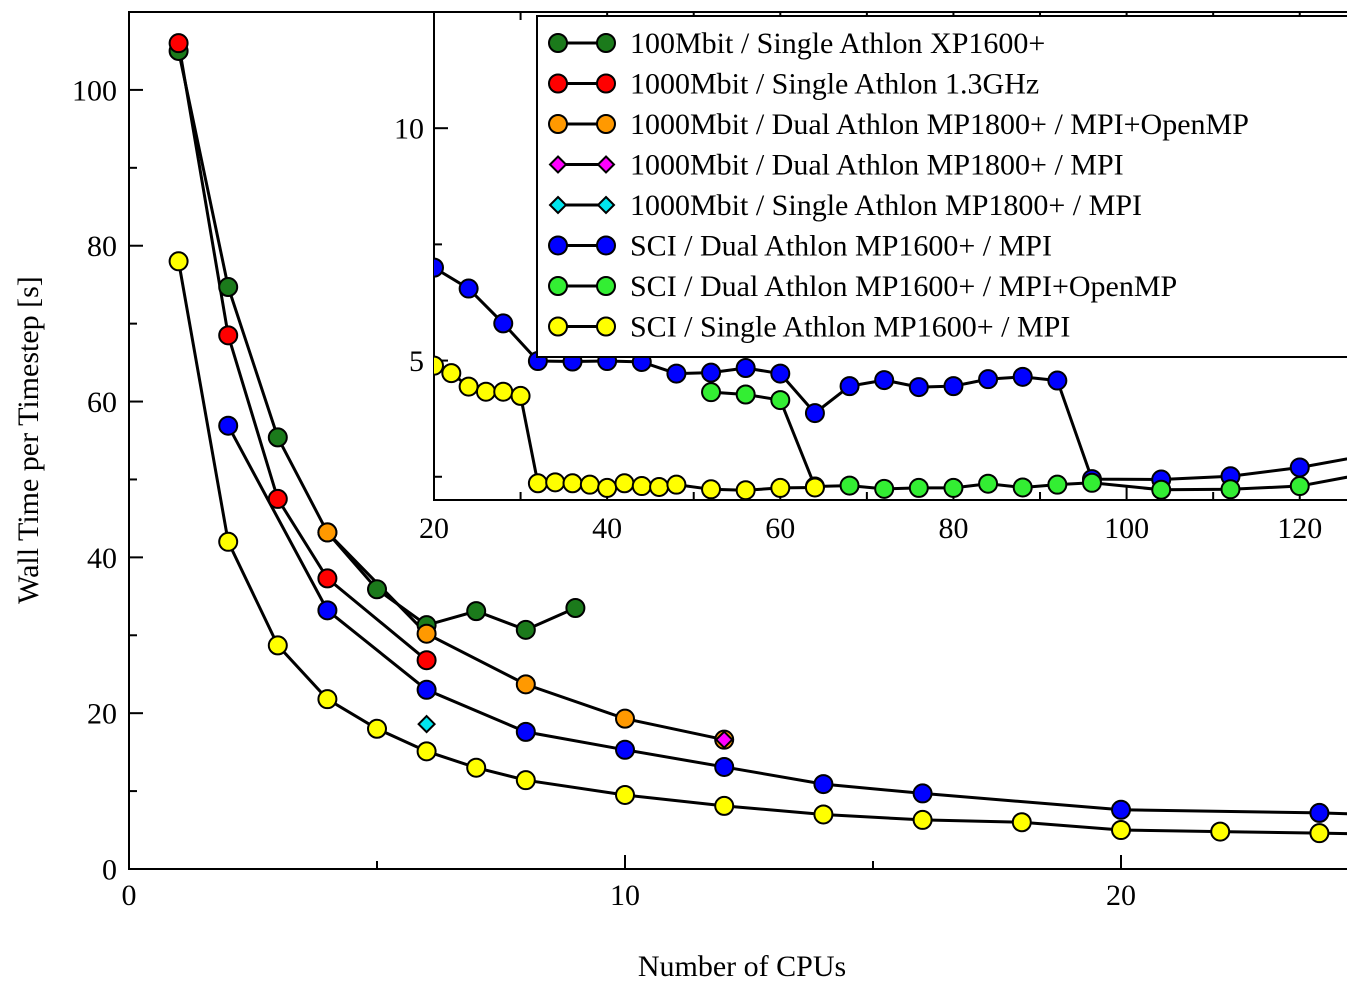 Image resolution: width=1347 pixels, height=981 pixels. Describe the element at coordinates (28, 440) in the screenshot. I see `y-axis-label: Wall Time per Timestep [s]` at that location.